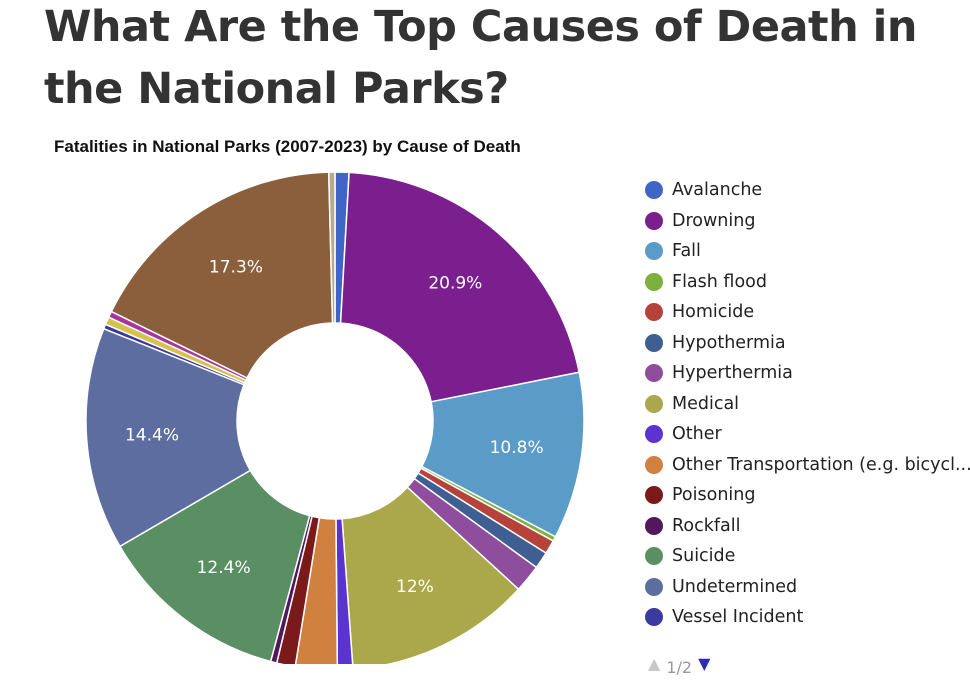 This screenshot has height=694, width=970. Describe the element at coordinates (735, 586) in the screenshot. I see `legend-label: Undetermined` at that location.